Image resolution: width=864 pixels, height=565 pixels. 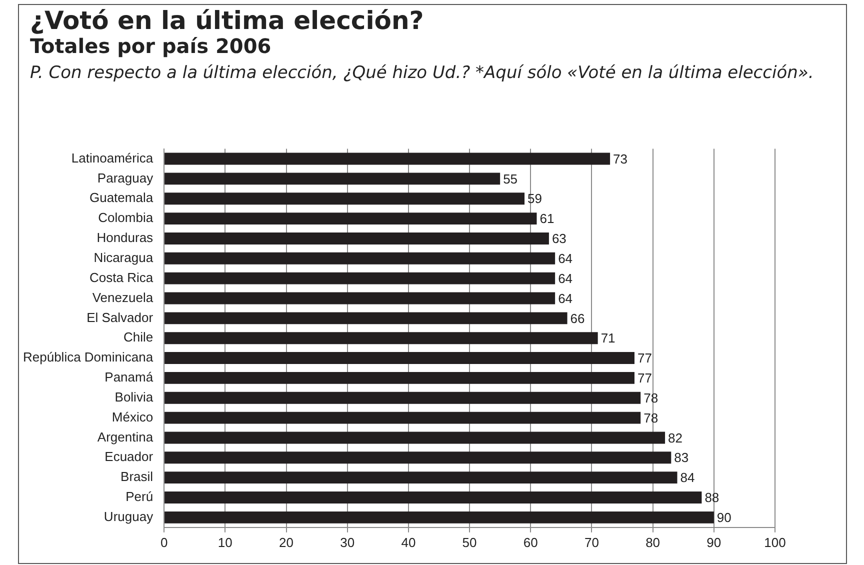 I want to click on data-label: 88, so click(x=712, y=498).